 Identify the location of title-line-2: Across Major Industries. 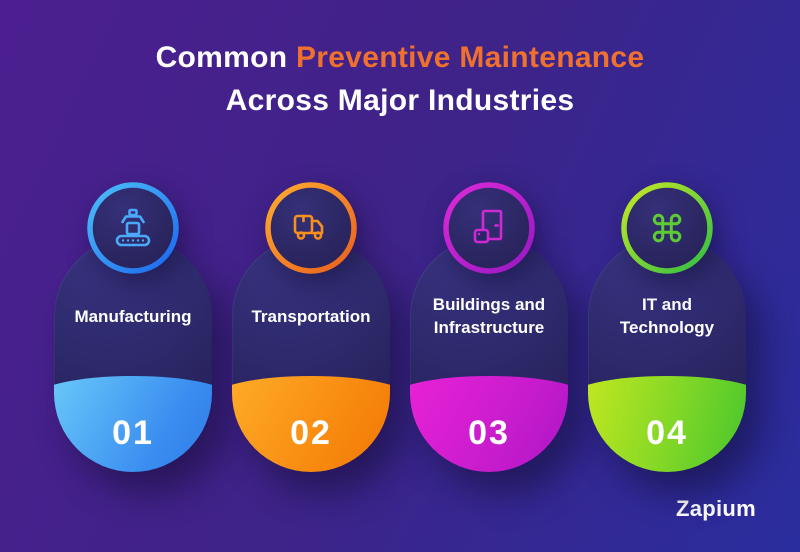
(400, 100).